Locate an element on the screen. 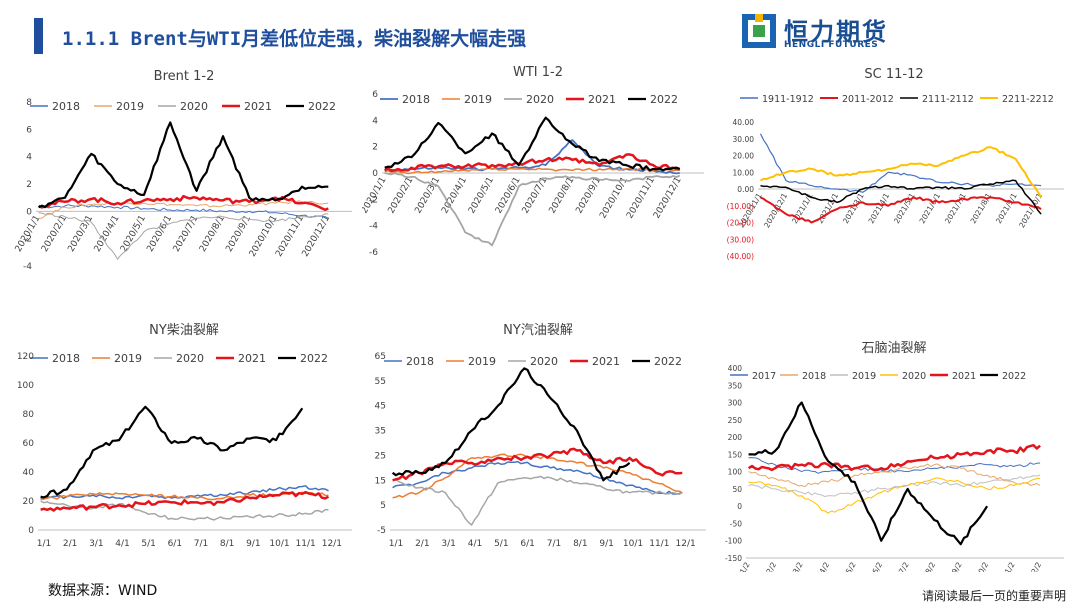 The height and width of the screenshot is (608, 1080). logo-mark-icon is located at coordinates (759, 31).